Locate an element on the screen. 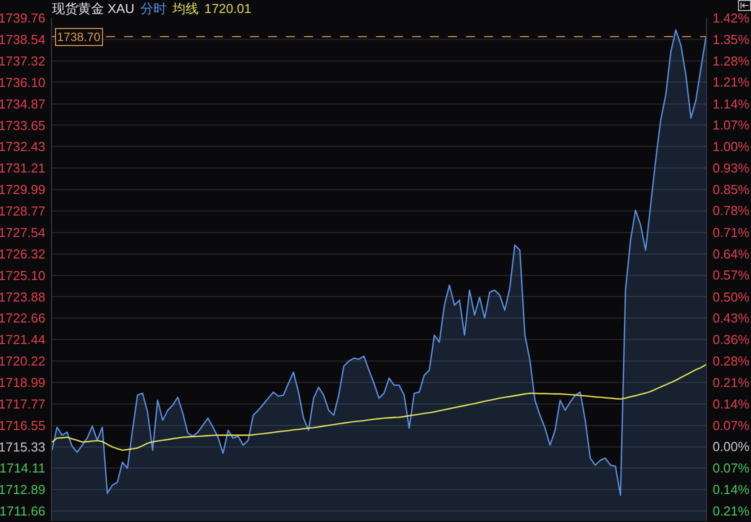 The width and height of the screenshot is (751, 522). y2-tick-label: 0.64% is located at coordinates (731, 254).